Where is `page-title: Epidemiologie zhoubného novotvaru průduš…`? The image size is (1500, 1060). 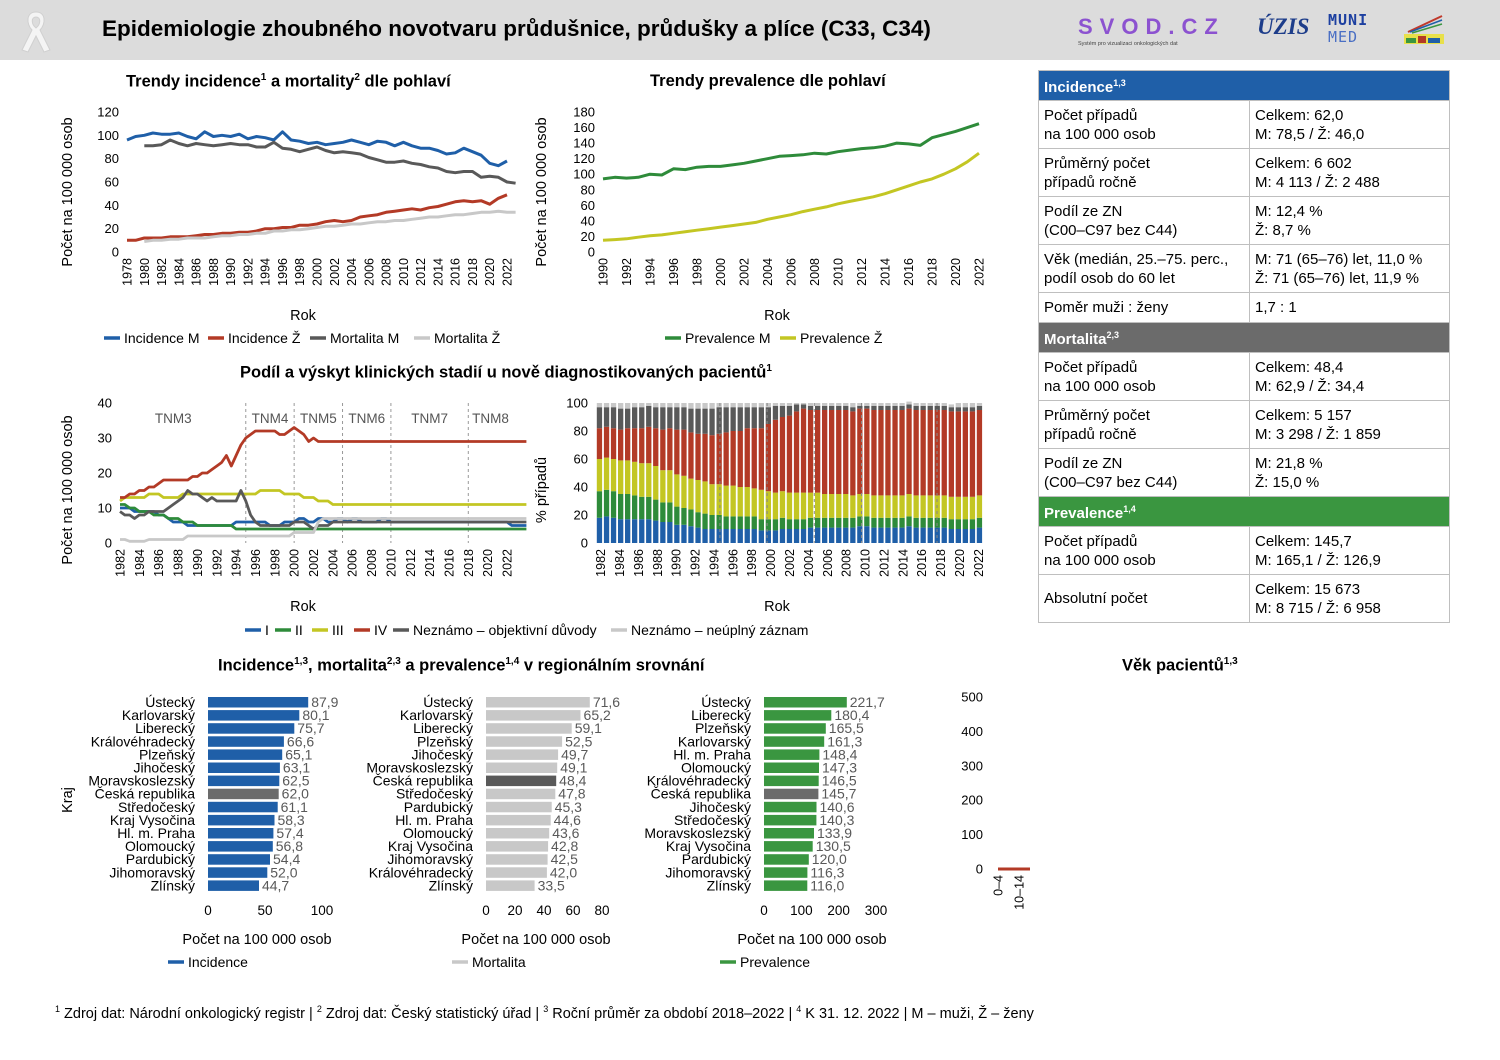 page-title: Epidemiologie zhoubného novotvaru průduš… is located at coordinates (516, 28).